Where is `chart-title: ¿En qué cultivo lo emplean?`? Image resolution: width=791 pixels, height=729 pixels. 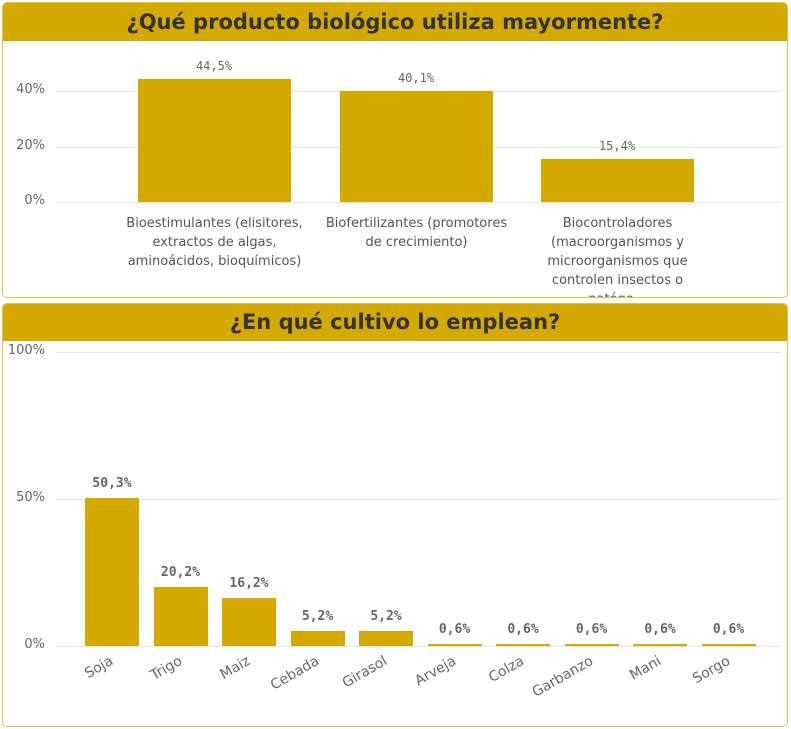 chart-title: ¿En qué cultivo lo emplean? is located at coordinates (395, 322).